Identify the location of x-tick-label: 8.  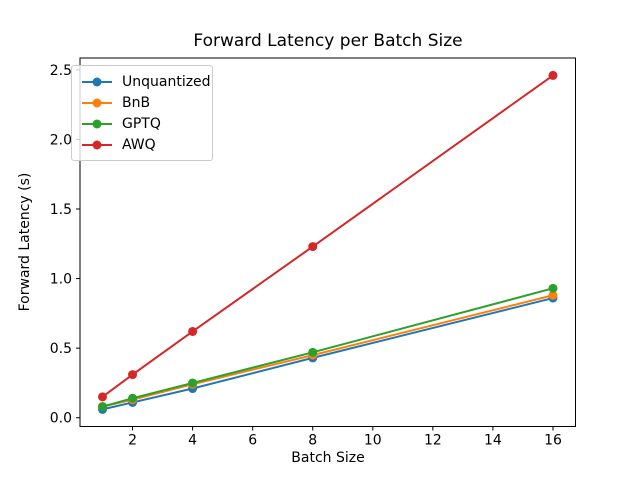
(312, 441).